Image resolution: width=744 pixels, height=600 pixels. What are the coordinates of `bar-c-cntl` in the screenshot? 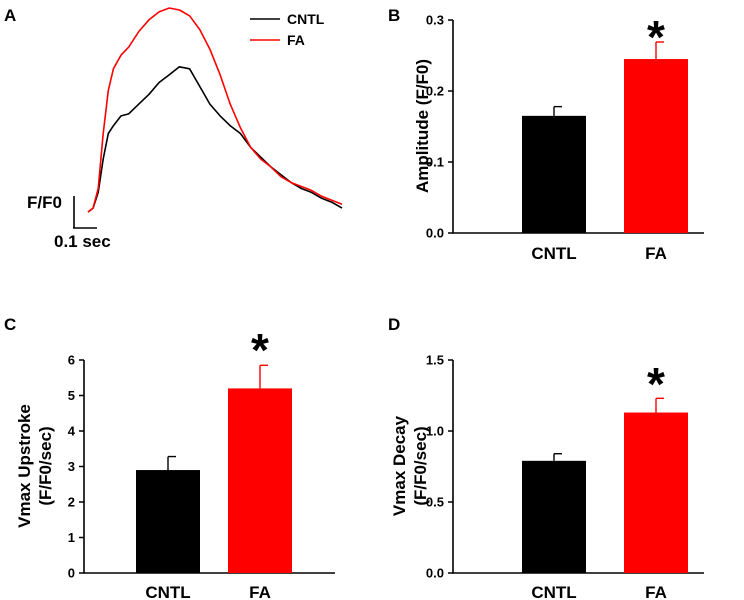 It's located at (168, 521).